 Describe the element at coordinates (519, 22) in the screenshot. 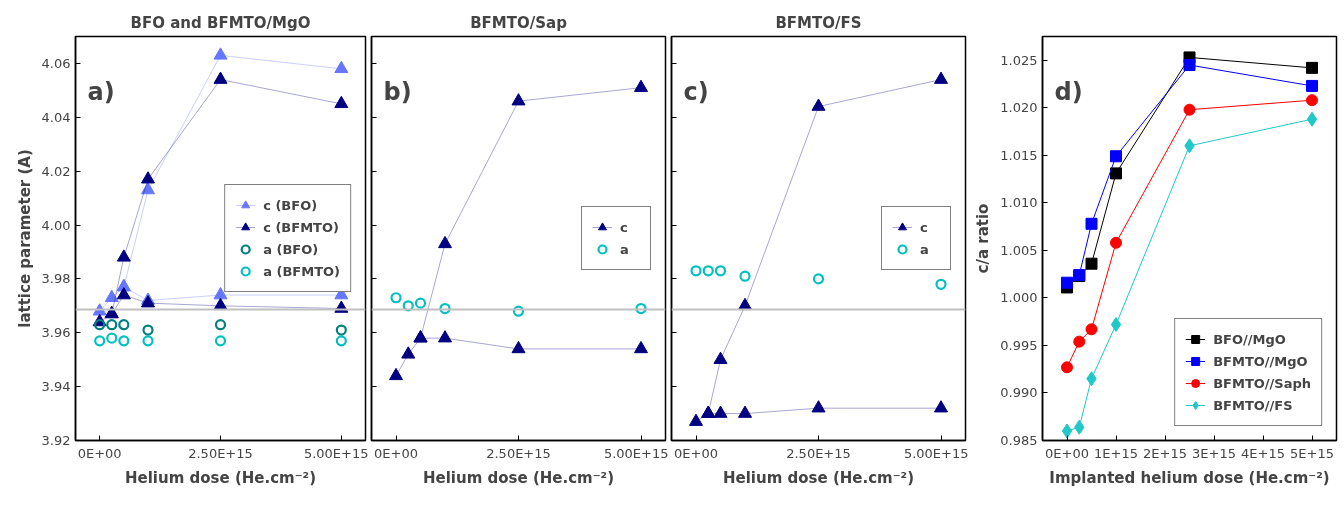

I see `chart-title: BFMTO/Sap` at that location.